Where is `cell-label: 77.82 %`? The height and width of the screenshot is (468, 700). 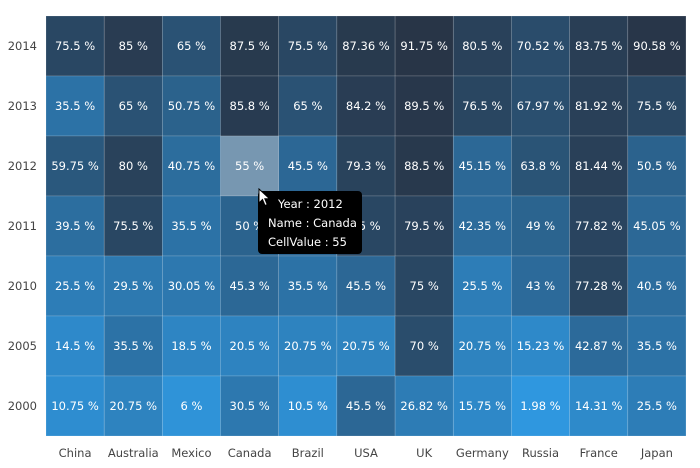 cell-label: 77.82 % is located at coordinates (599, 226).